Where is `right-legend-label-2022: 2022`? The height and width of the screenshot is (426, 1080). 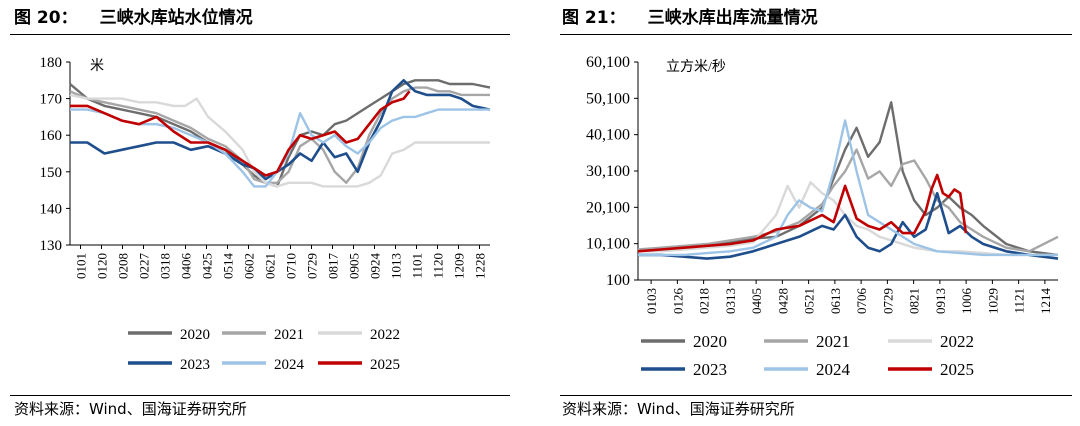
right-legend-label-2022: 2022 is located at coordinates (957, 341).